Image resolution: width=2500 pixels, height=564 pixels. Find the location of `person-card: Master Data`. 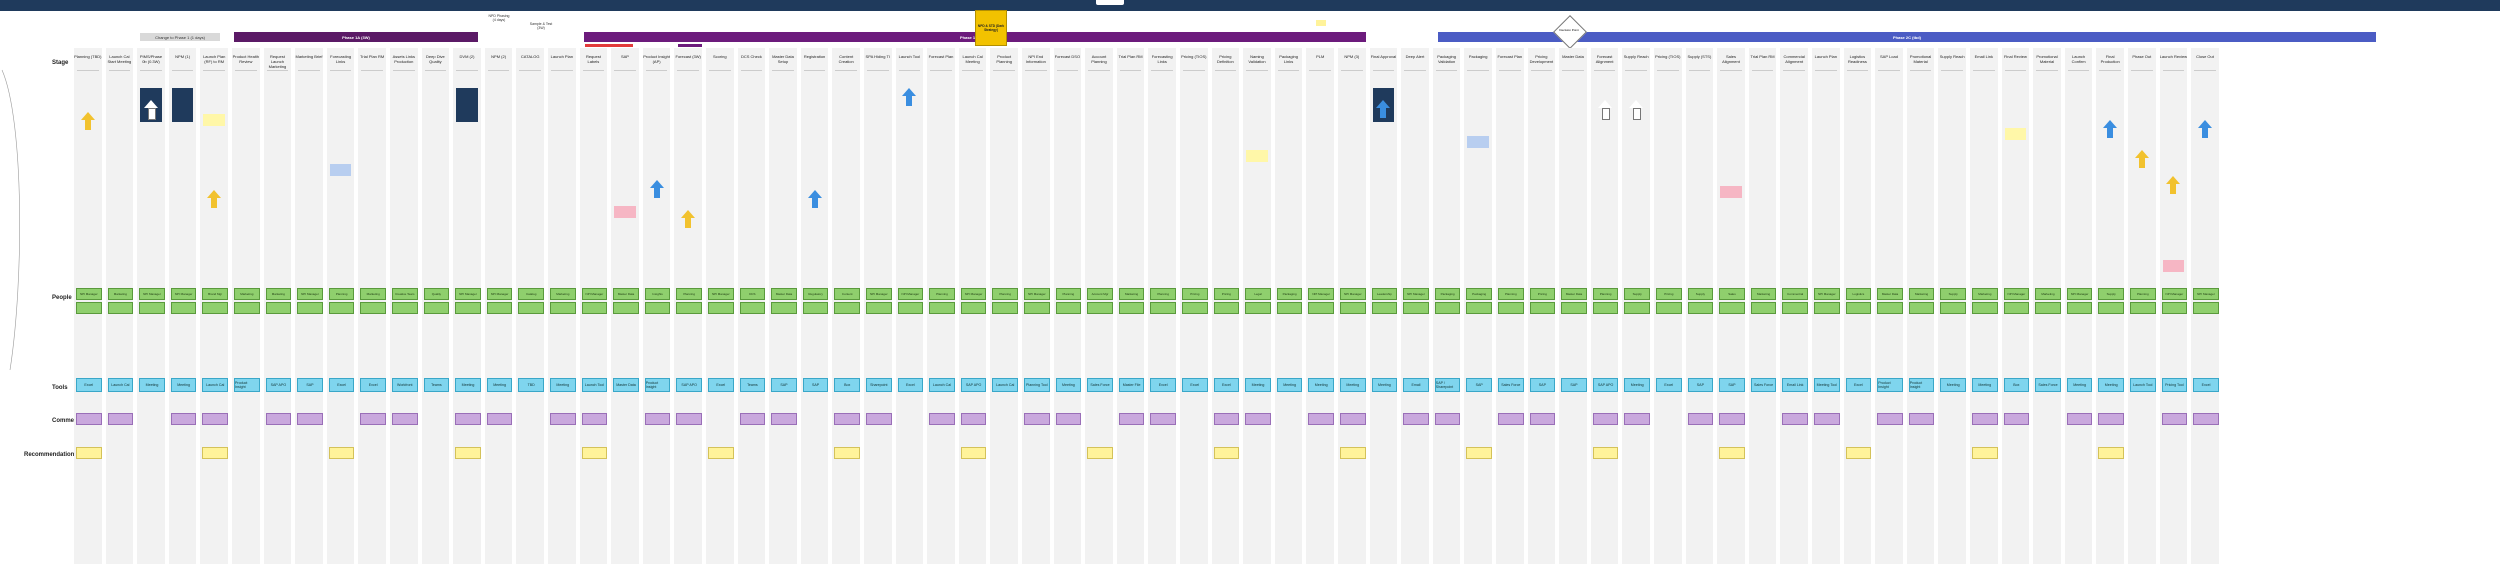

person-card: Master Data is located at coordinates (1574, 294).